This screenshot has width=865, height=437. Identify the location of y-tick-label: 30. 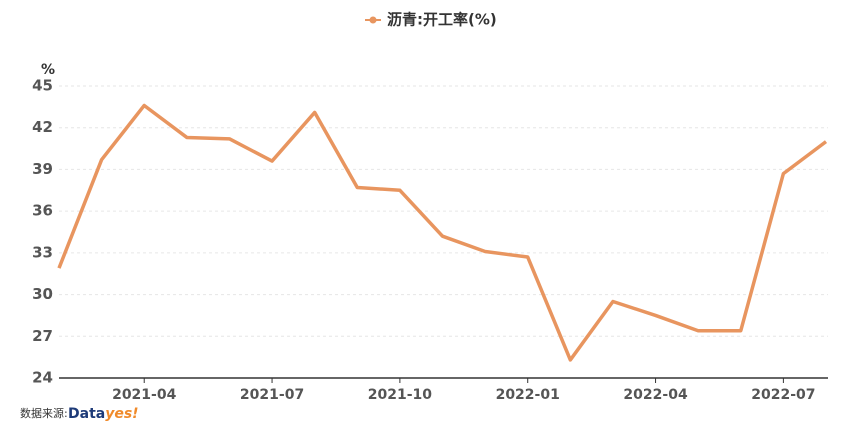
(42, 294).